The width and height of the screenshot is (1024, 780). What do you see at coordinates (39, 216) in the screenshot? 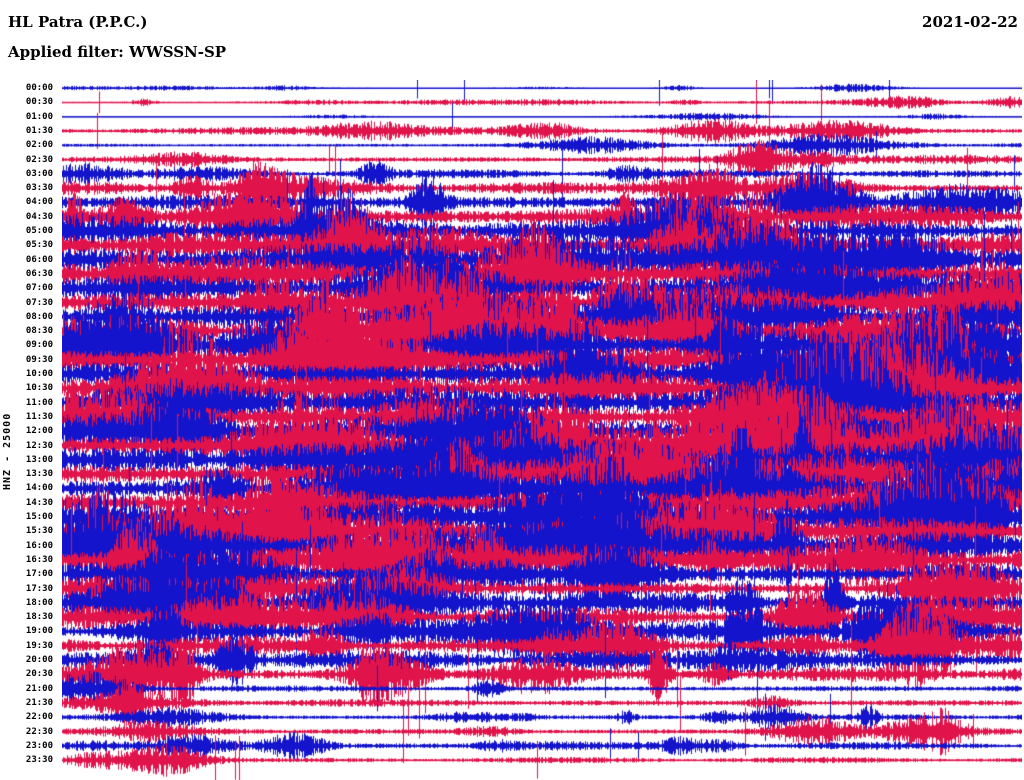
I see `time-label: 04:30` at bounding box center [39, 216].